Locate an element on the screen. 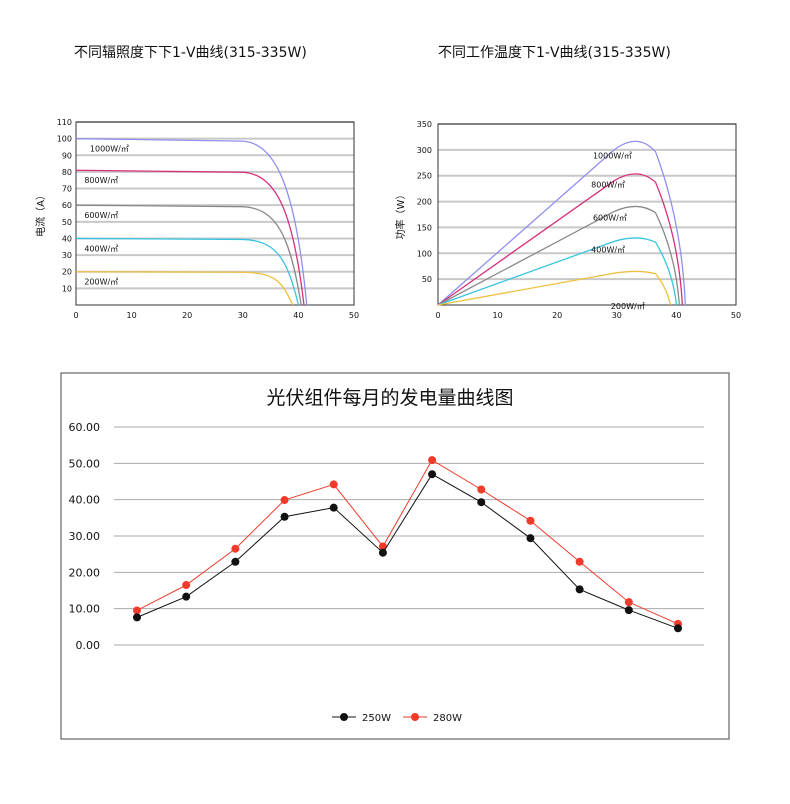  chart2-title: 不同工作温度下1-V曲线(315-335W) is located at coordinates (554, 53).